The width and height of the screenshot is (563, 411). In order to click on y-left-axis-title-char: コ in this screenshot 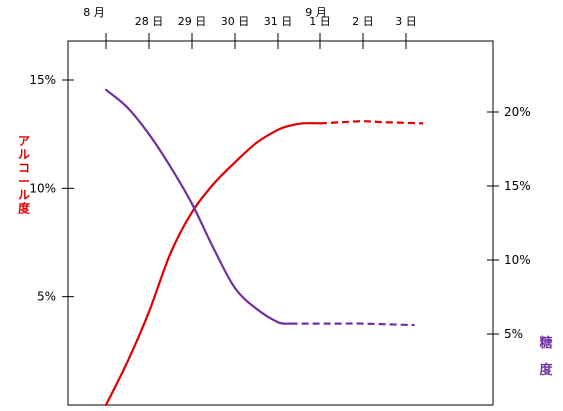, I will do `click(24, 168)`.